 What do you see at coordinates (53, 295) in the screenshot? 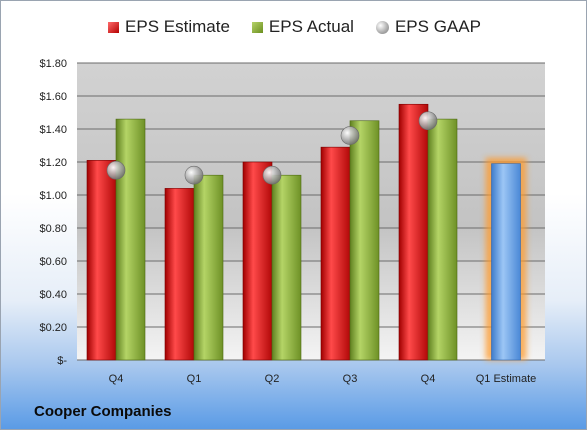
I see `y-tick-label: $0.40` at bounding box center [53, 295].